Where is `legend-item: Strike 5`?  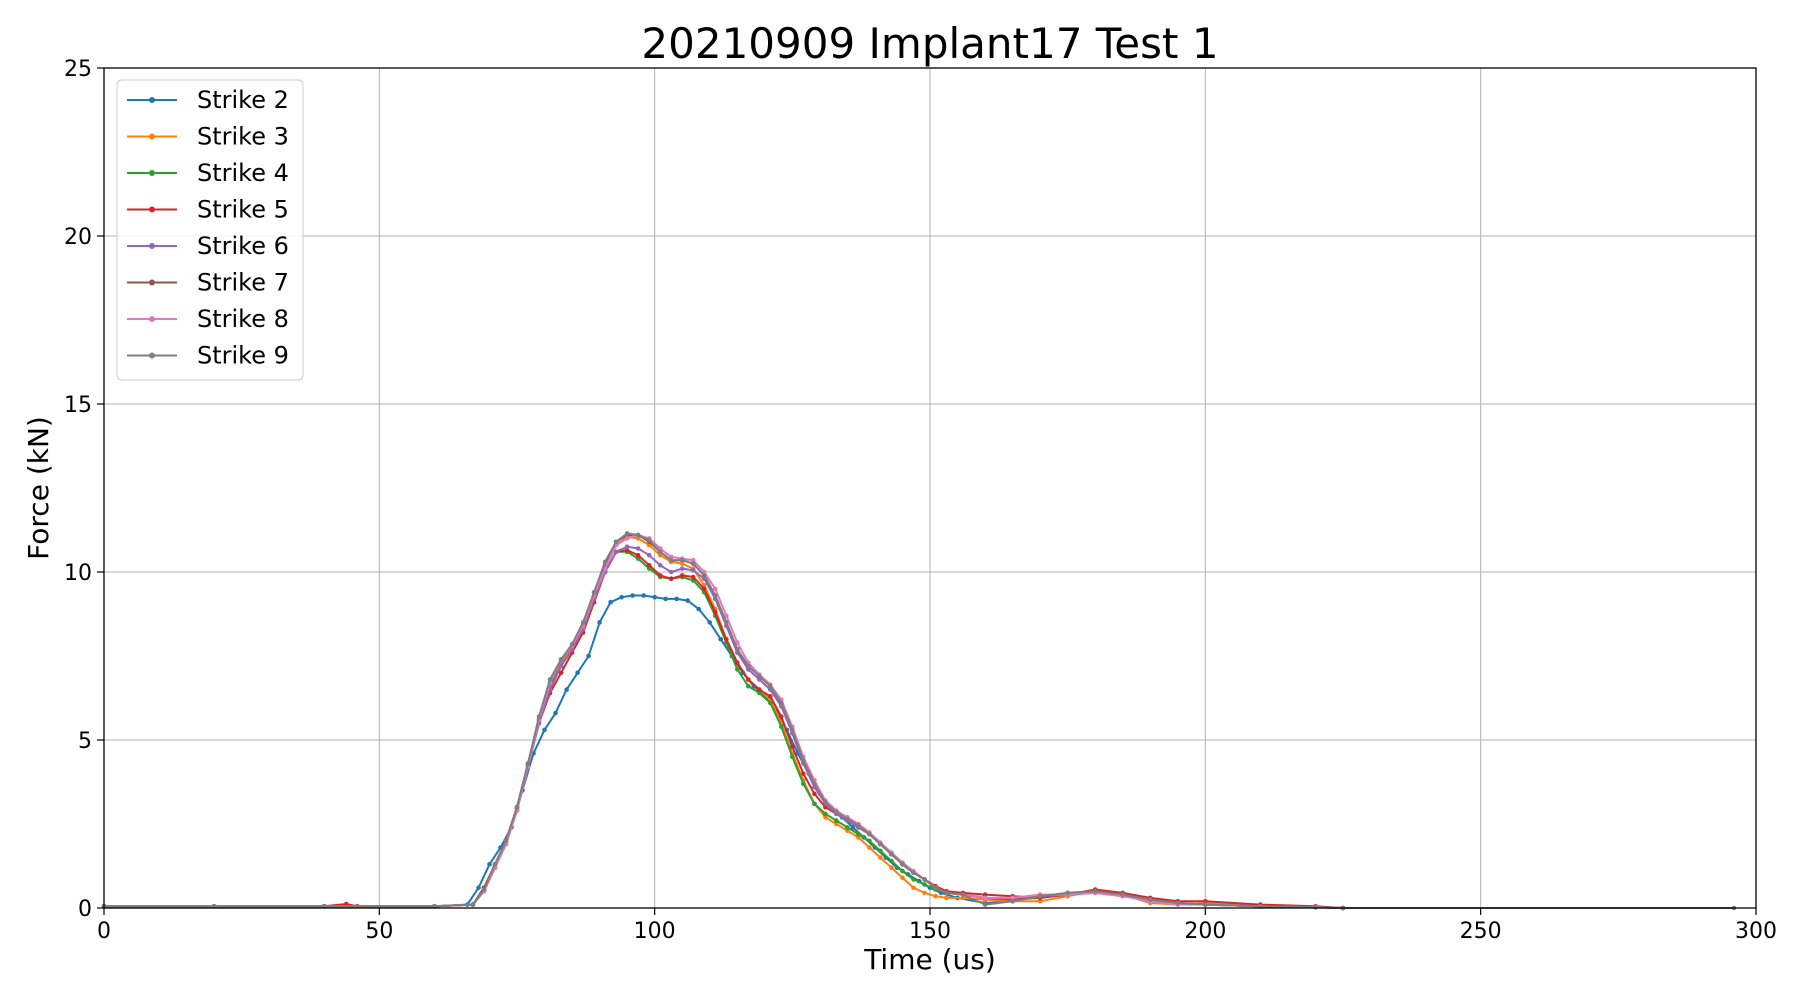
legend-item: Strike 5 is located at coordinates (208, 210).